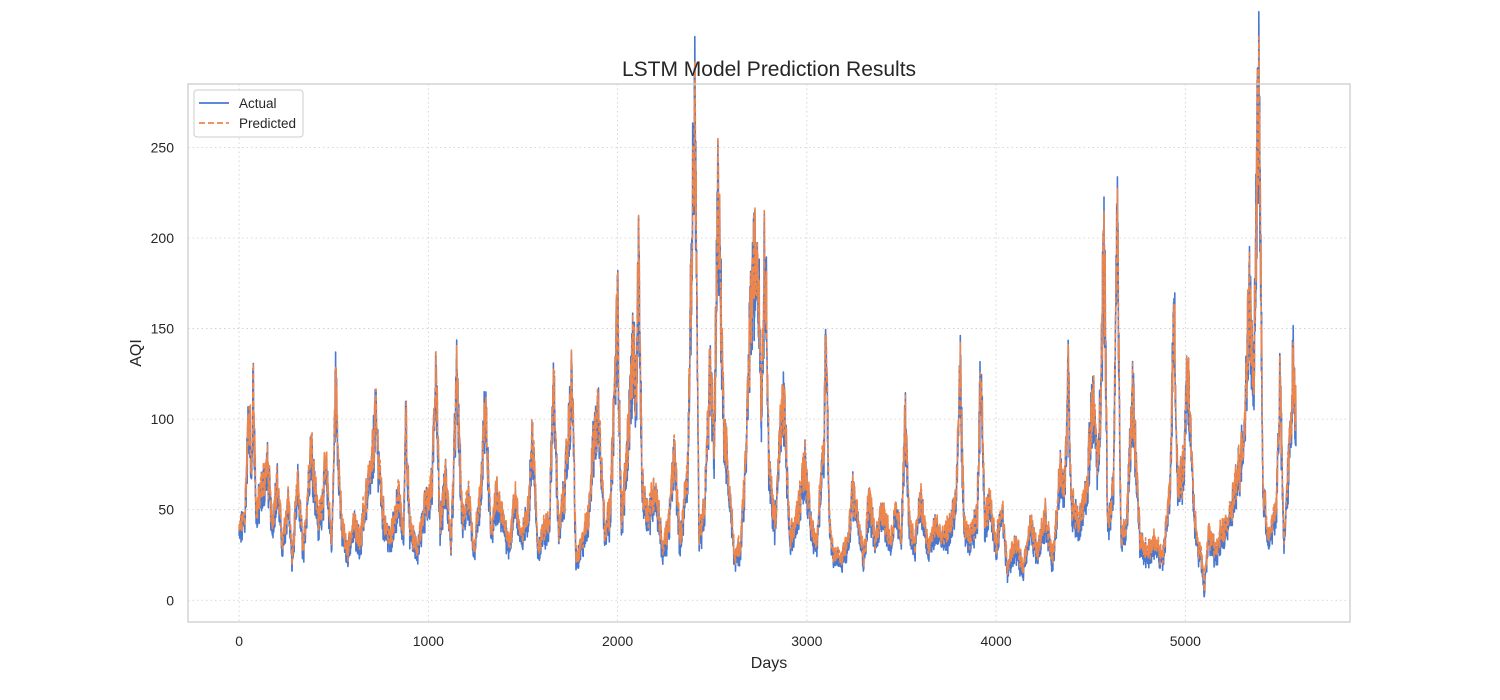  I want to click on x-axis-label: Days, so click(769, 663).